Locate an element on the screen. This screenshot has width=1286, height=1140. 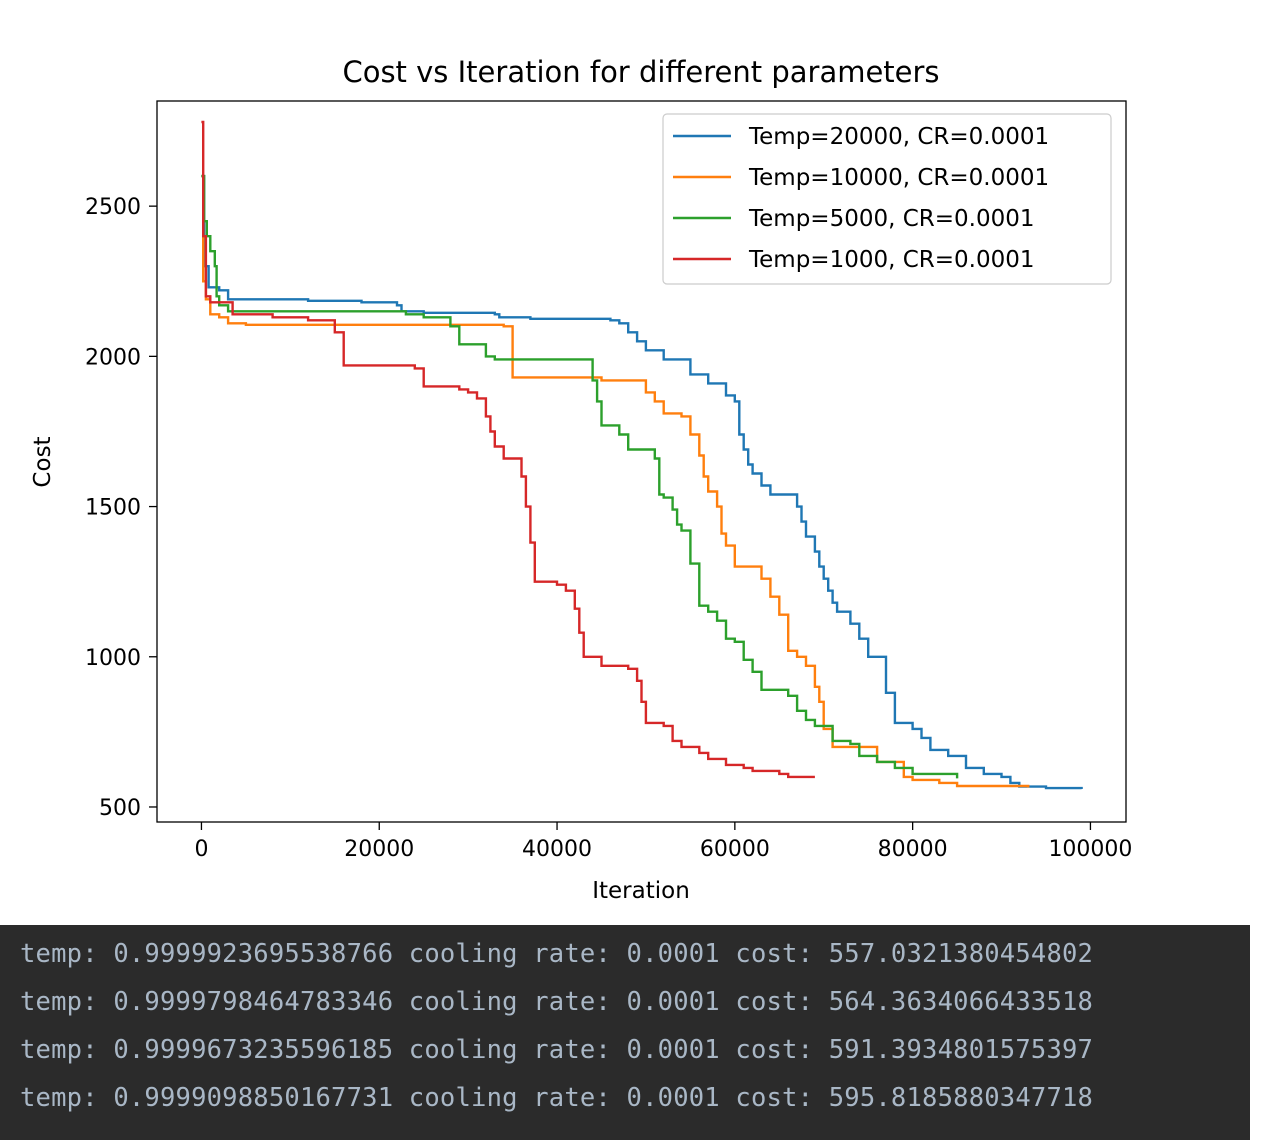
x-tick-label: 0 is located at coordinates (201, 849).